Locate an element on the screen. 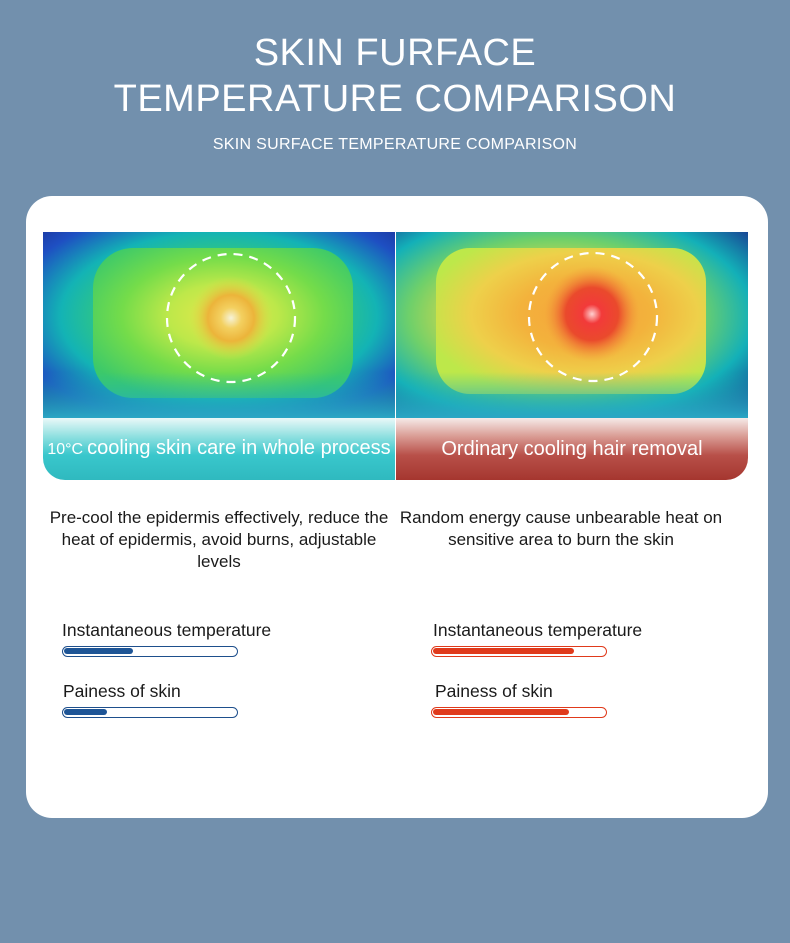  ordinary-banner: Ordinary cooling hair removal is located at coordinates (572, 449).